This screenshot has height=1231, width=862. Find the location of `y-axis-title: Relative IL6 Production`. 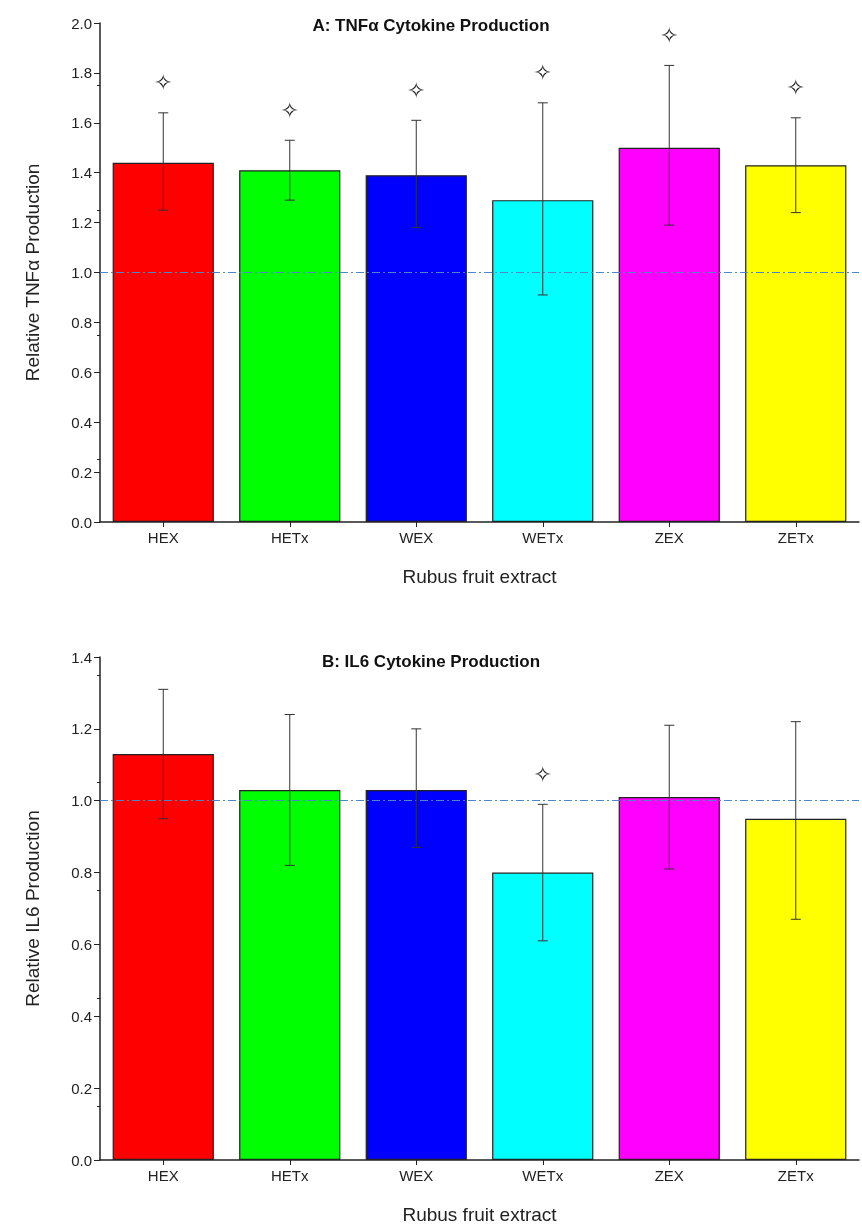

y-axis-title: Relative IL6 Production is located at coordinates (32, 908).